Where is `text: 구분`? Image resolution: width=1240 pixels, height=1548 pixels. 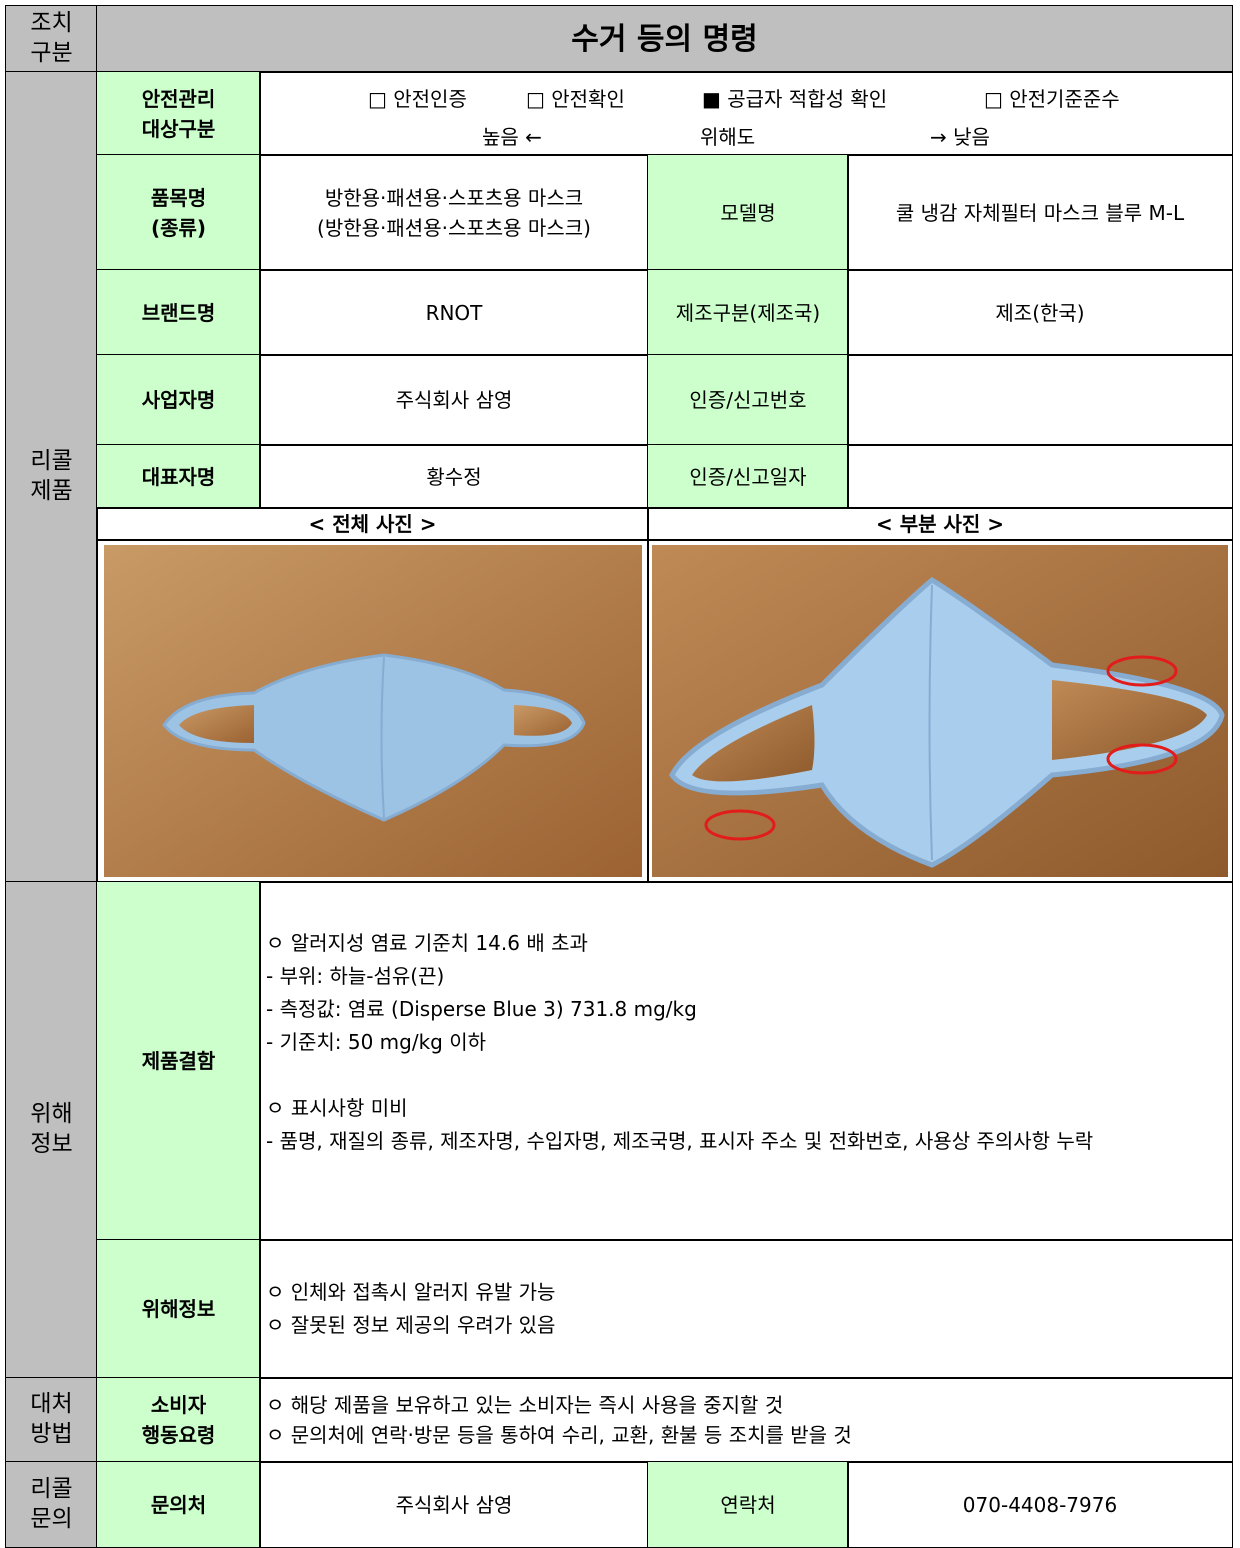
text: 구분 is located at coordinates (51, 53).